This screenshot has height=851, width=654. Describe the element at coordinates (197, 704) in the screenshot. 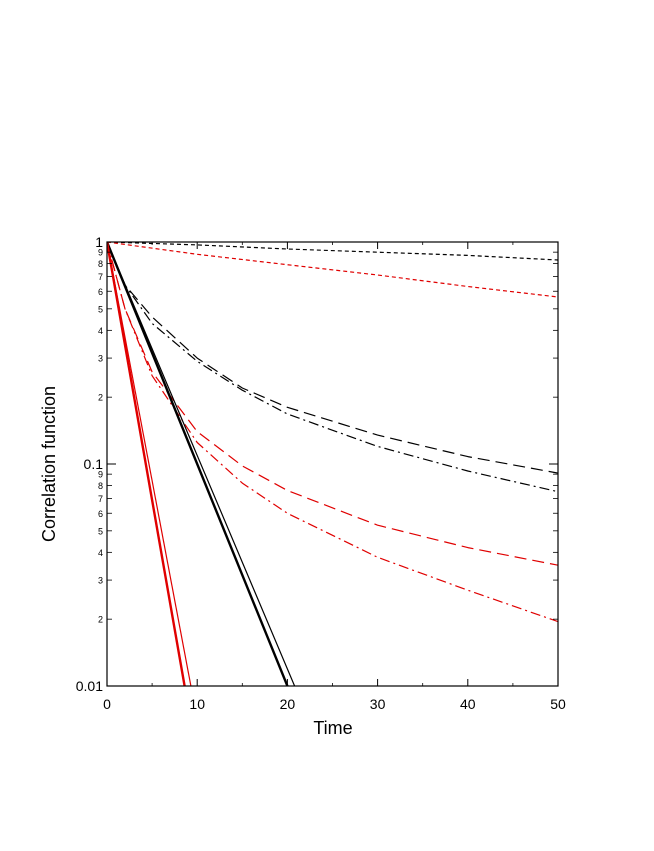

I see `x-tick-label: 10` at that location.